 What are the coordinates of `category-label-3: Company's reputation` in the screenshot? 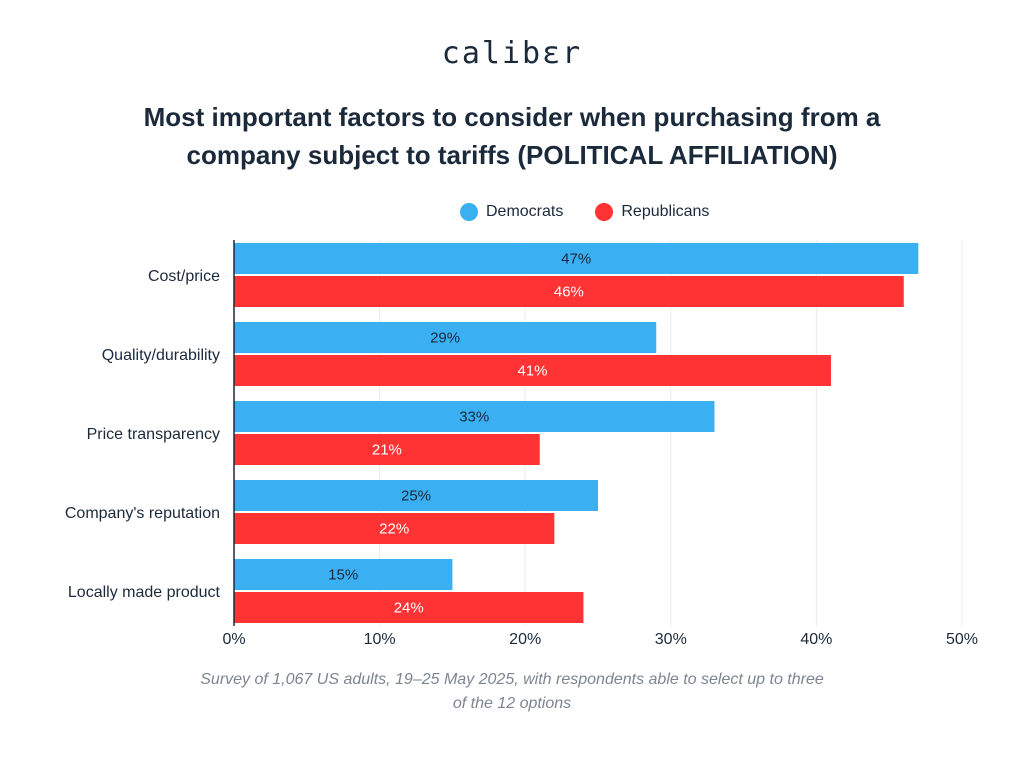 It's located at (142, 513).